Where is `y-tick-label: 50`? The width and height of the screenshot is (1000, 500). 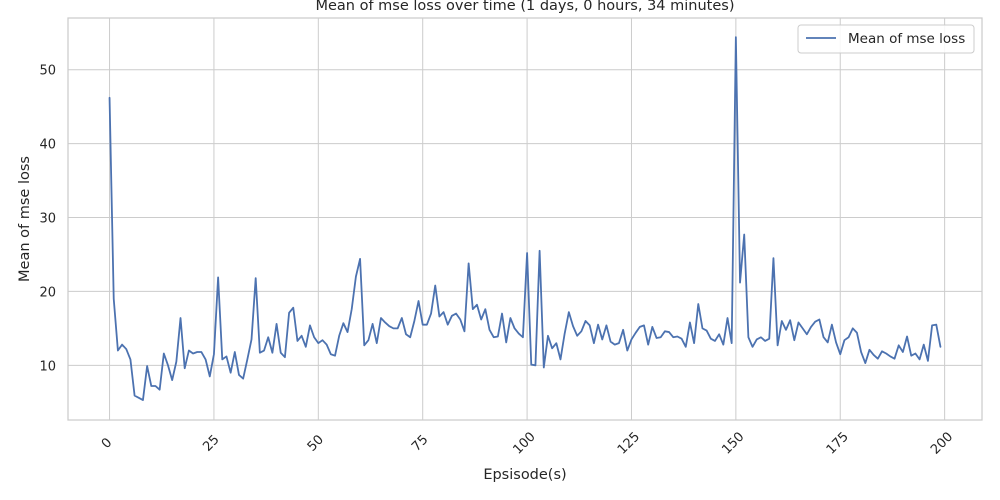
y-tick-label: 50 is located at coordinates (47, 71).